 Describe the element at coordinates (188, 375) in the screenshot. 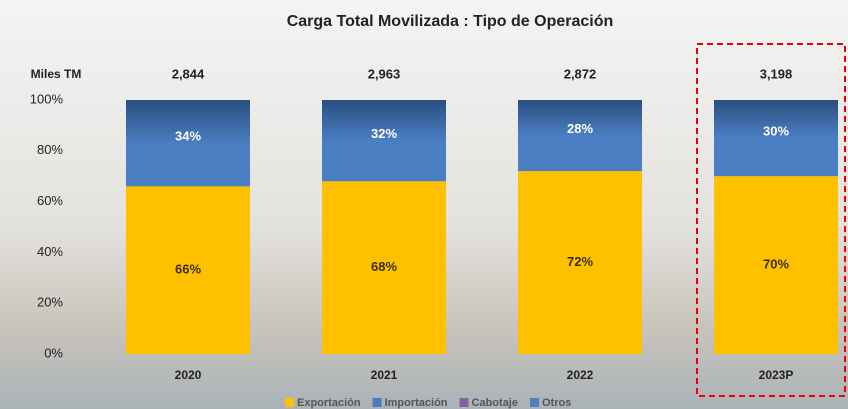

I see `x-tick-label: 2020` at that location.